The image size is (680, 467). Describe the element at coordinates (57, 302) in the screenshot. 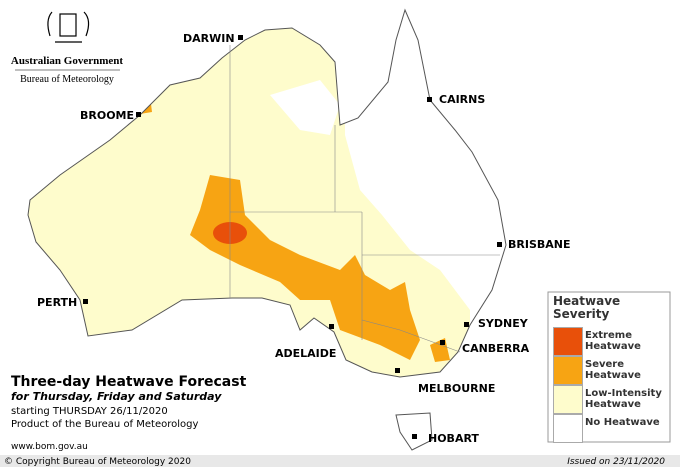

I see `city-label: PERTH` at that location.